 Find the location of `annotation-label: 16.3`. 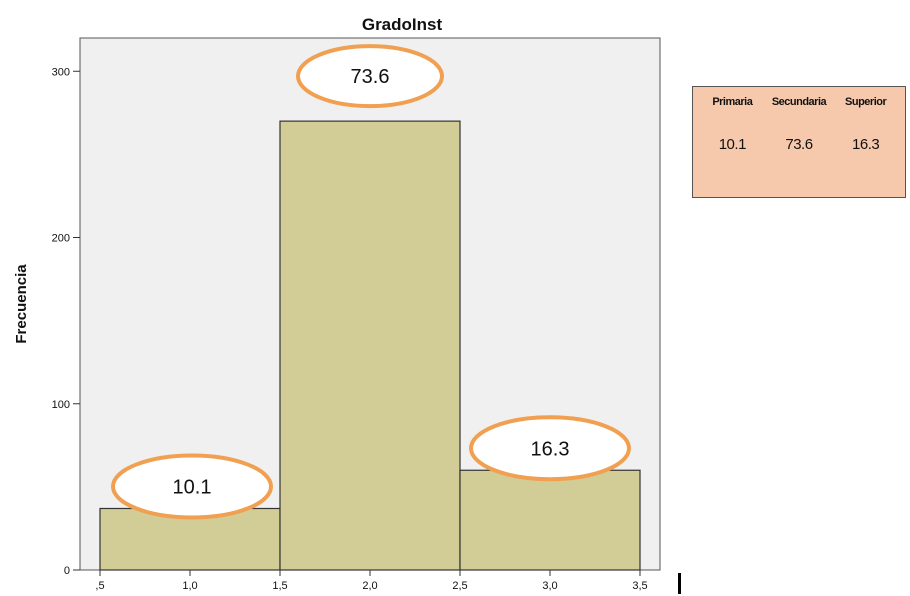

annotation-label: 16.3 is located at coordinates (550, 449).